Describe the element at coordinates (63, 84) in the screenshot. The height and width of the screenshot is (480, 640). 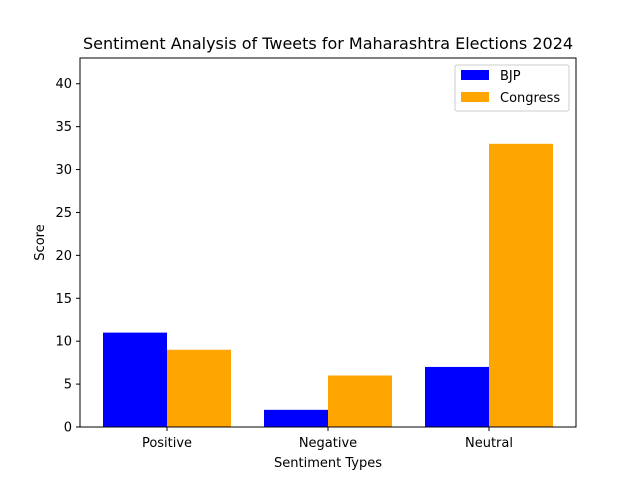
I see `y-tick-label-40: 40` at that location.